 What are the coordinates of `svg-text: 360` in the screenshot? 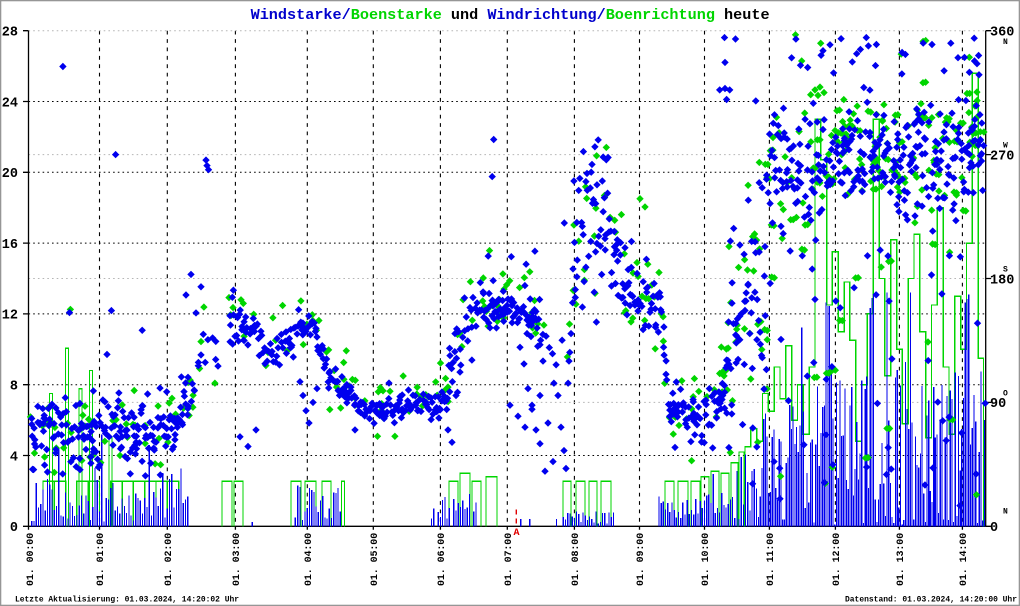 It's located at (1002, 33).